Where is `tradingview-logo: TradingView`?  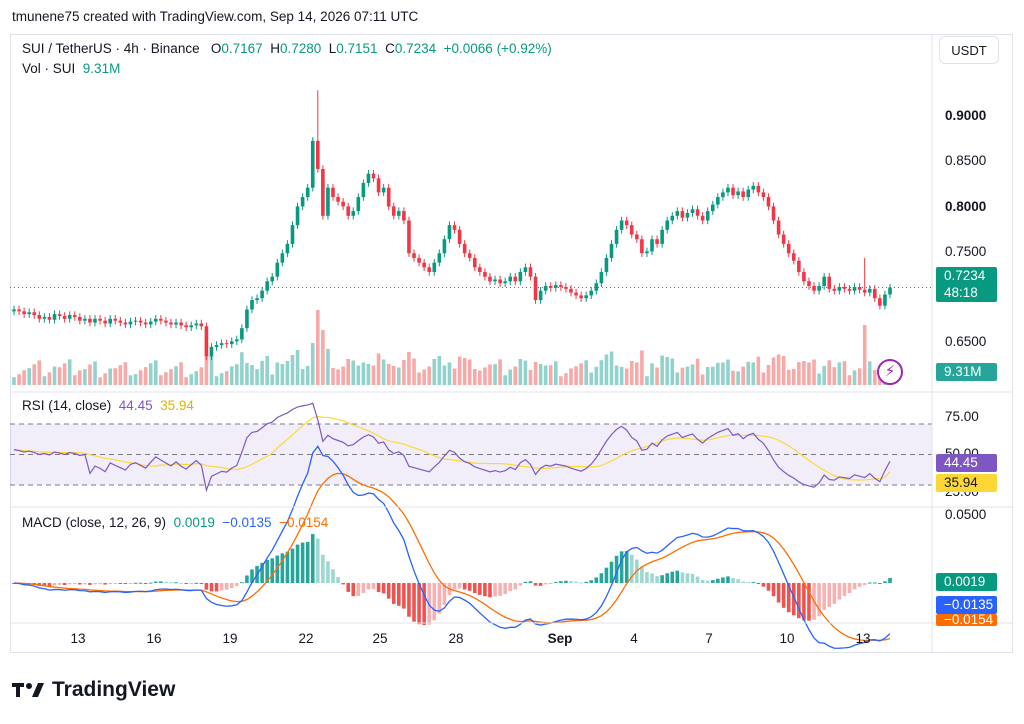 tradingview-logo: TradingView is located at coordinates (93, 690).